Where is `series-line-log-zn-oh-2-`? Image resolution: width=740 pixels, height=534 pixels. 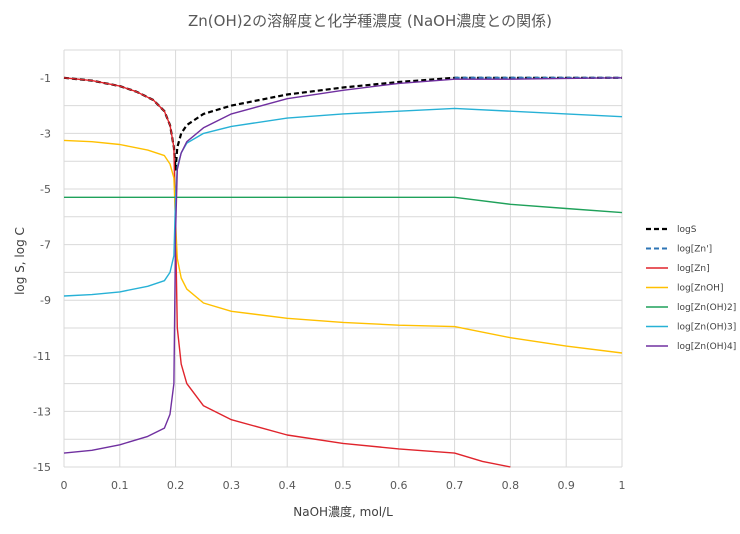 series-line-log-zn-oh-2- is located at coordinates (343, 205).